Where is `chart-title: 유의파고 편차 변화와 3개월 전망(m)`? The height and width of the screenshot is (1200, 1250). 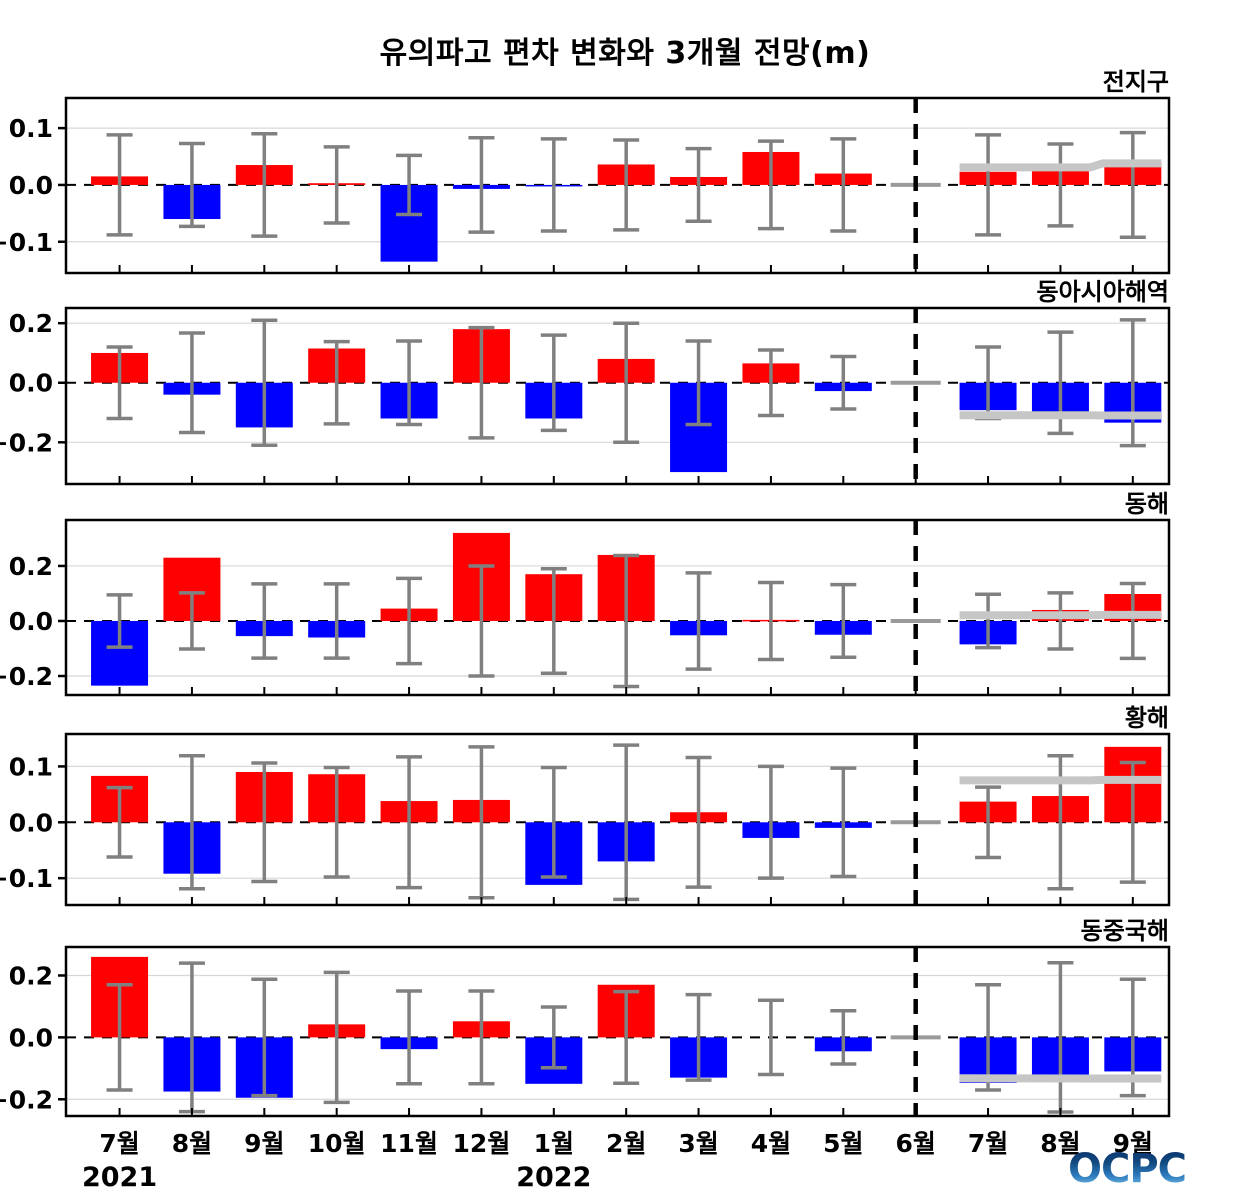
chart-title: 유의파고 편차 변화와 3개월 전망(m) is located at coordinates (625, 53).